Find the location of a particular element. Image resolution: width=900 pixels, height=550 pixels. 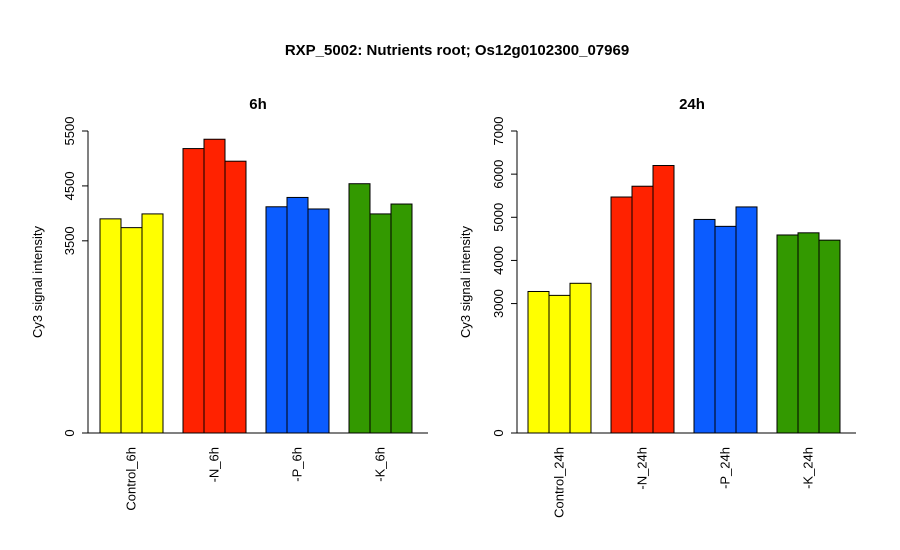

y-tick-label: 5000 is located at coordinates (498, 217).